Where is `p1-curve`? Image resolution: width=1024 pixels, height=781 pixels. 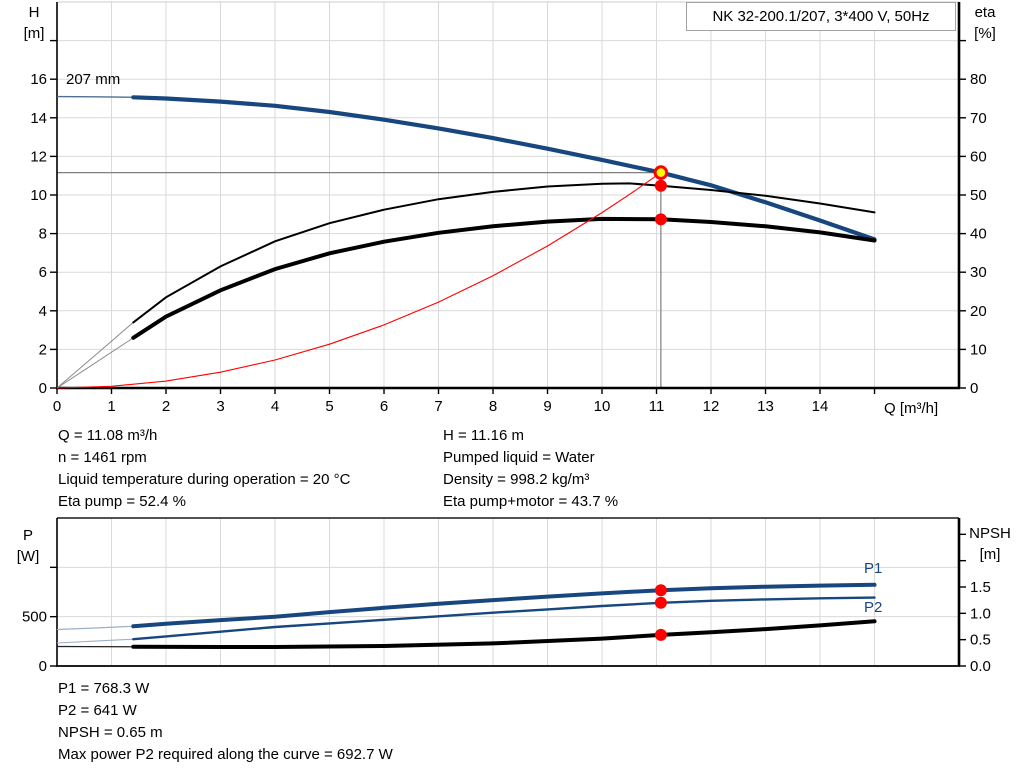 p1-curve is located at coordinates (504, 605).